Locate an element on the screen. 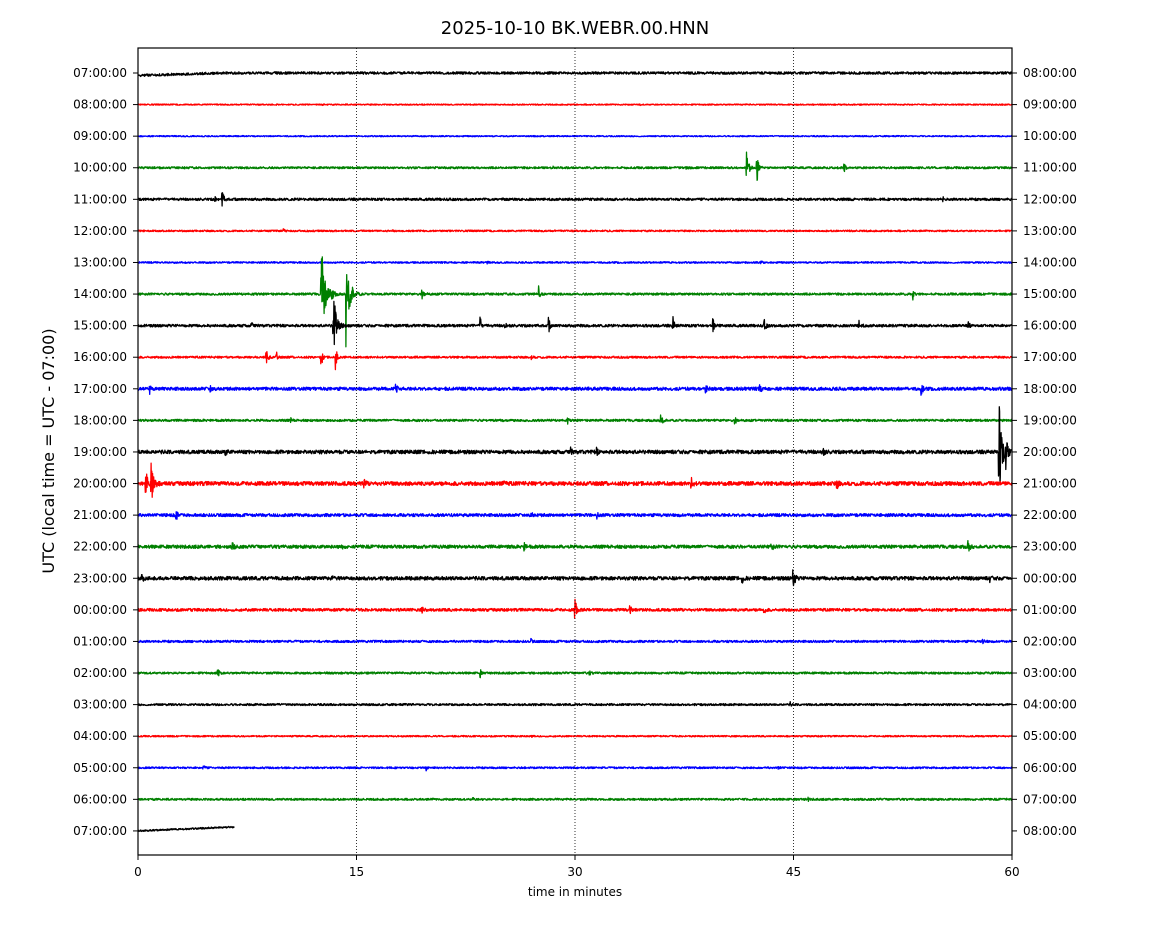 The image size is (1150, 950). y-tick-label-left: 21:00:00 is located at coordinates (100, 515).